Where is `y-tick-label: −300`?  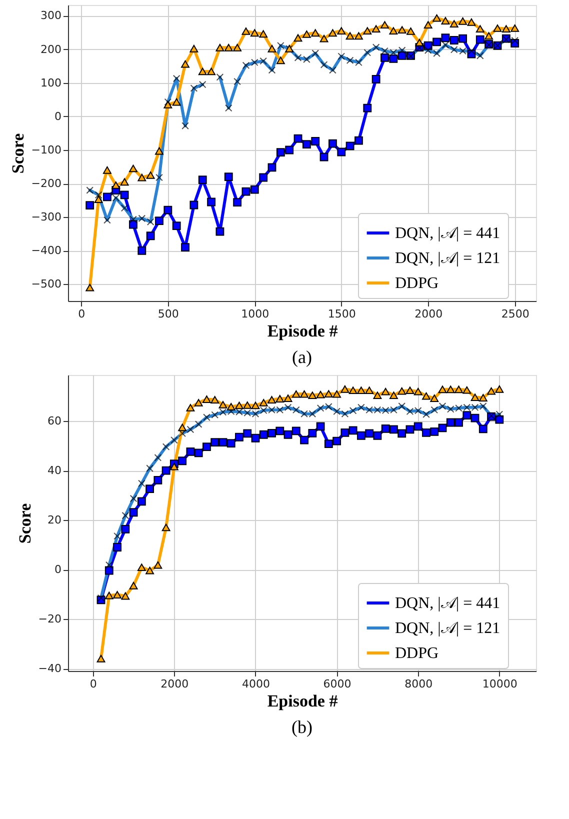 y-tick-label: −300 is located at coordinates (46, 217).